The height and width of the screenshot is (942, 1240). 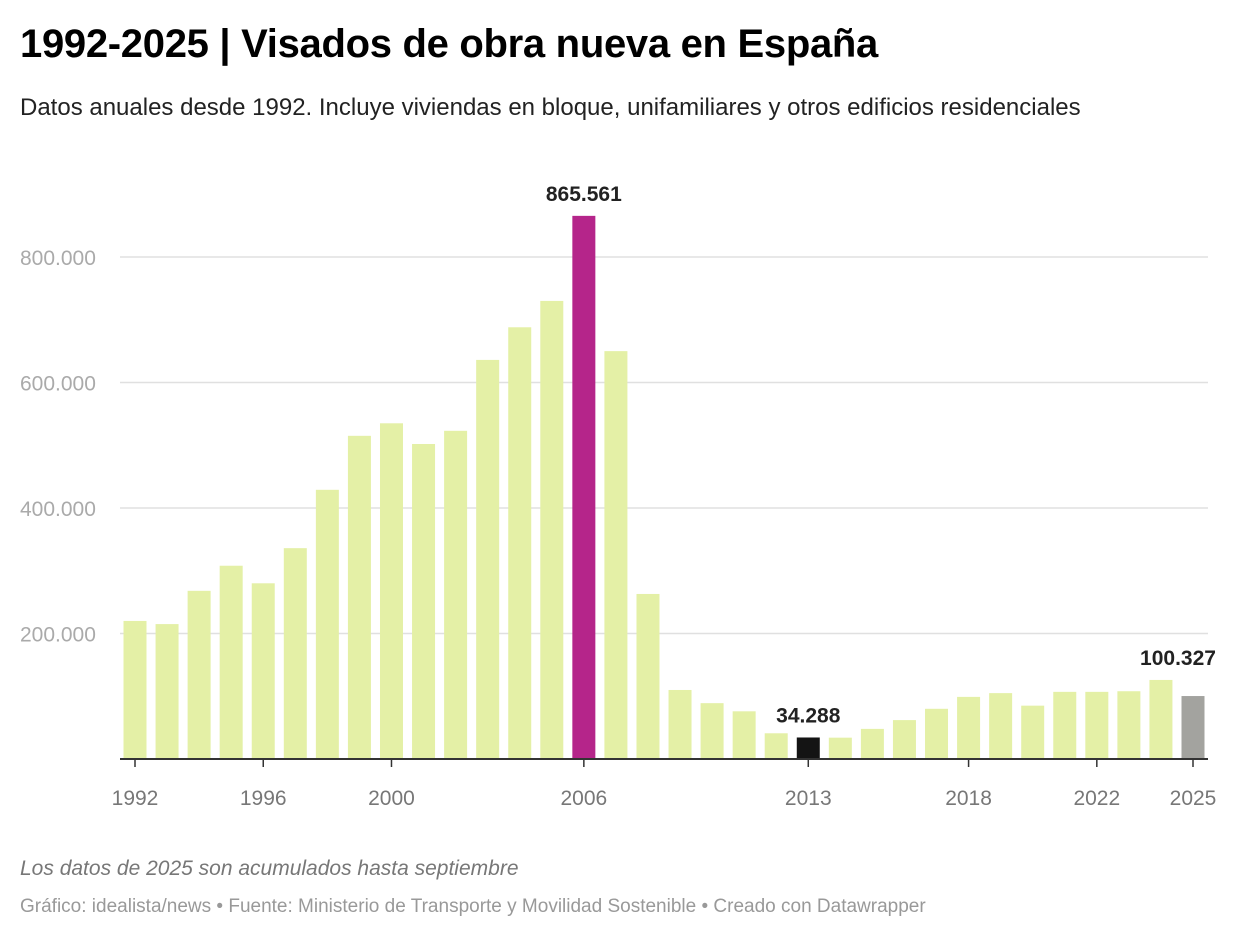 What do you see at coordinates (58, 384) in the screenshot?
I see `y-tick-label: 600.000` at bounding box center [58, 384].